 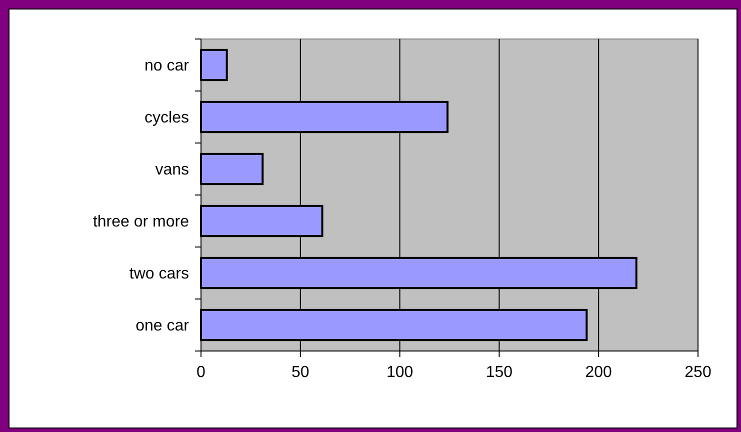 What do you see at coordinates (301, 372) in the screenshot?
I see `x-tick-label: 50` at bounding box center [301, 372].